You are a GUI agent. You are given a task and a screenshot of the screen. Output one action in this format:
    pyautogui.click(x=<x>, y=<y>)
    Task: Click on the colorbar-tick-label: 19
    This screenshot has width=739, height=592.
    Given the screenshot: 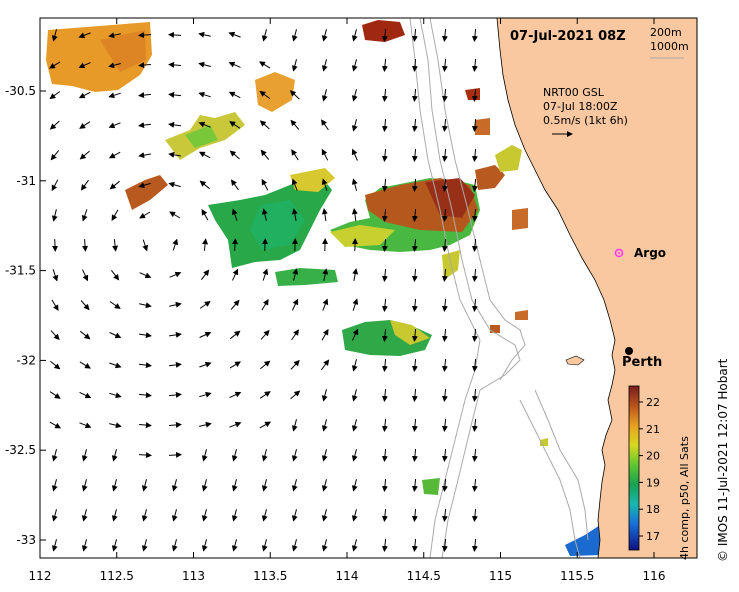 What is the action you would take?
    pyautogui.click(x=653, y=482)
    